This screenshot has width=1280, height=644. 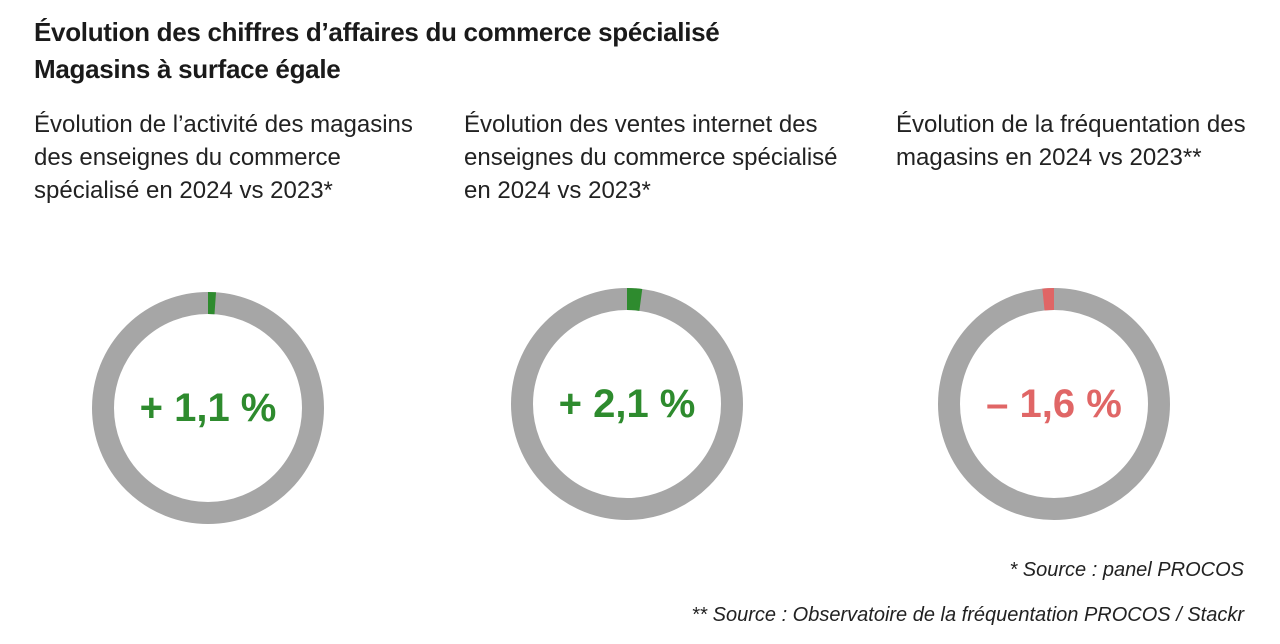 What do you see at coordinates (187, 69) in the screenshot?
I see `title-line-2: Magasins à surface égale` at bounding box center [187, 69].